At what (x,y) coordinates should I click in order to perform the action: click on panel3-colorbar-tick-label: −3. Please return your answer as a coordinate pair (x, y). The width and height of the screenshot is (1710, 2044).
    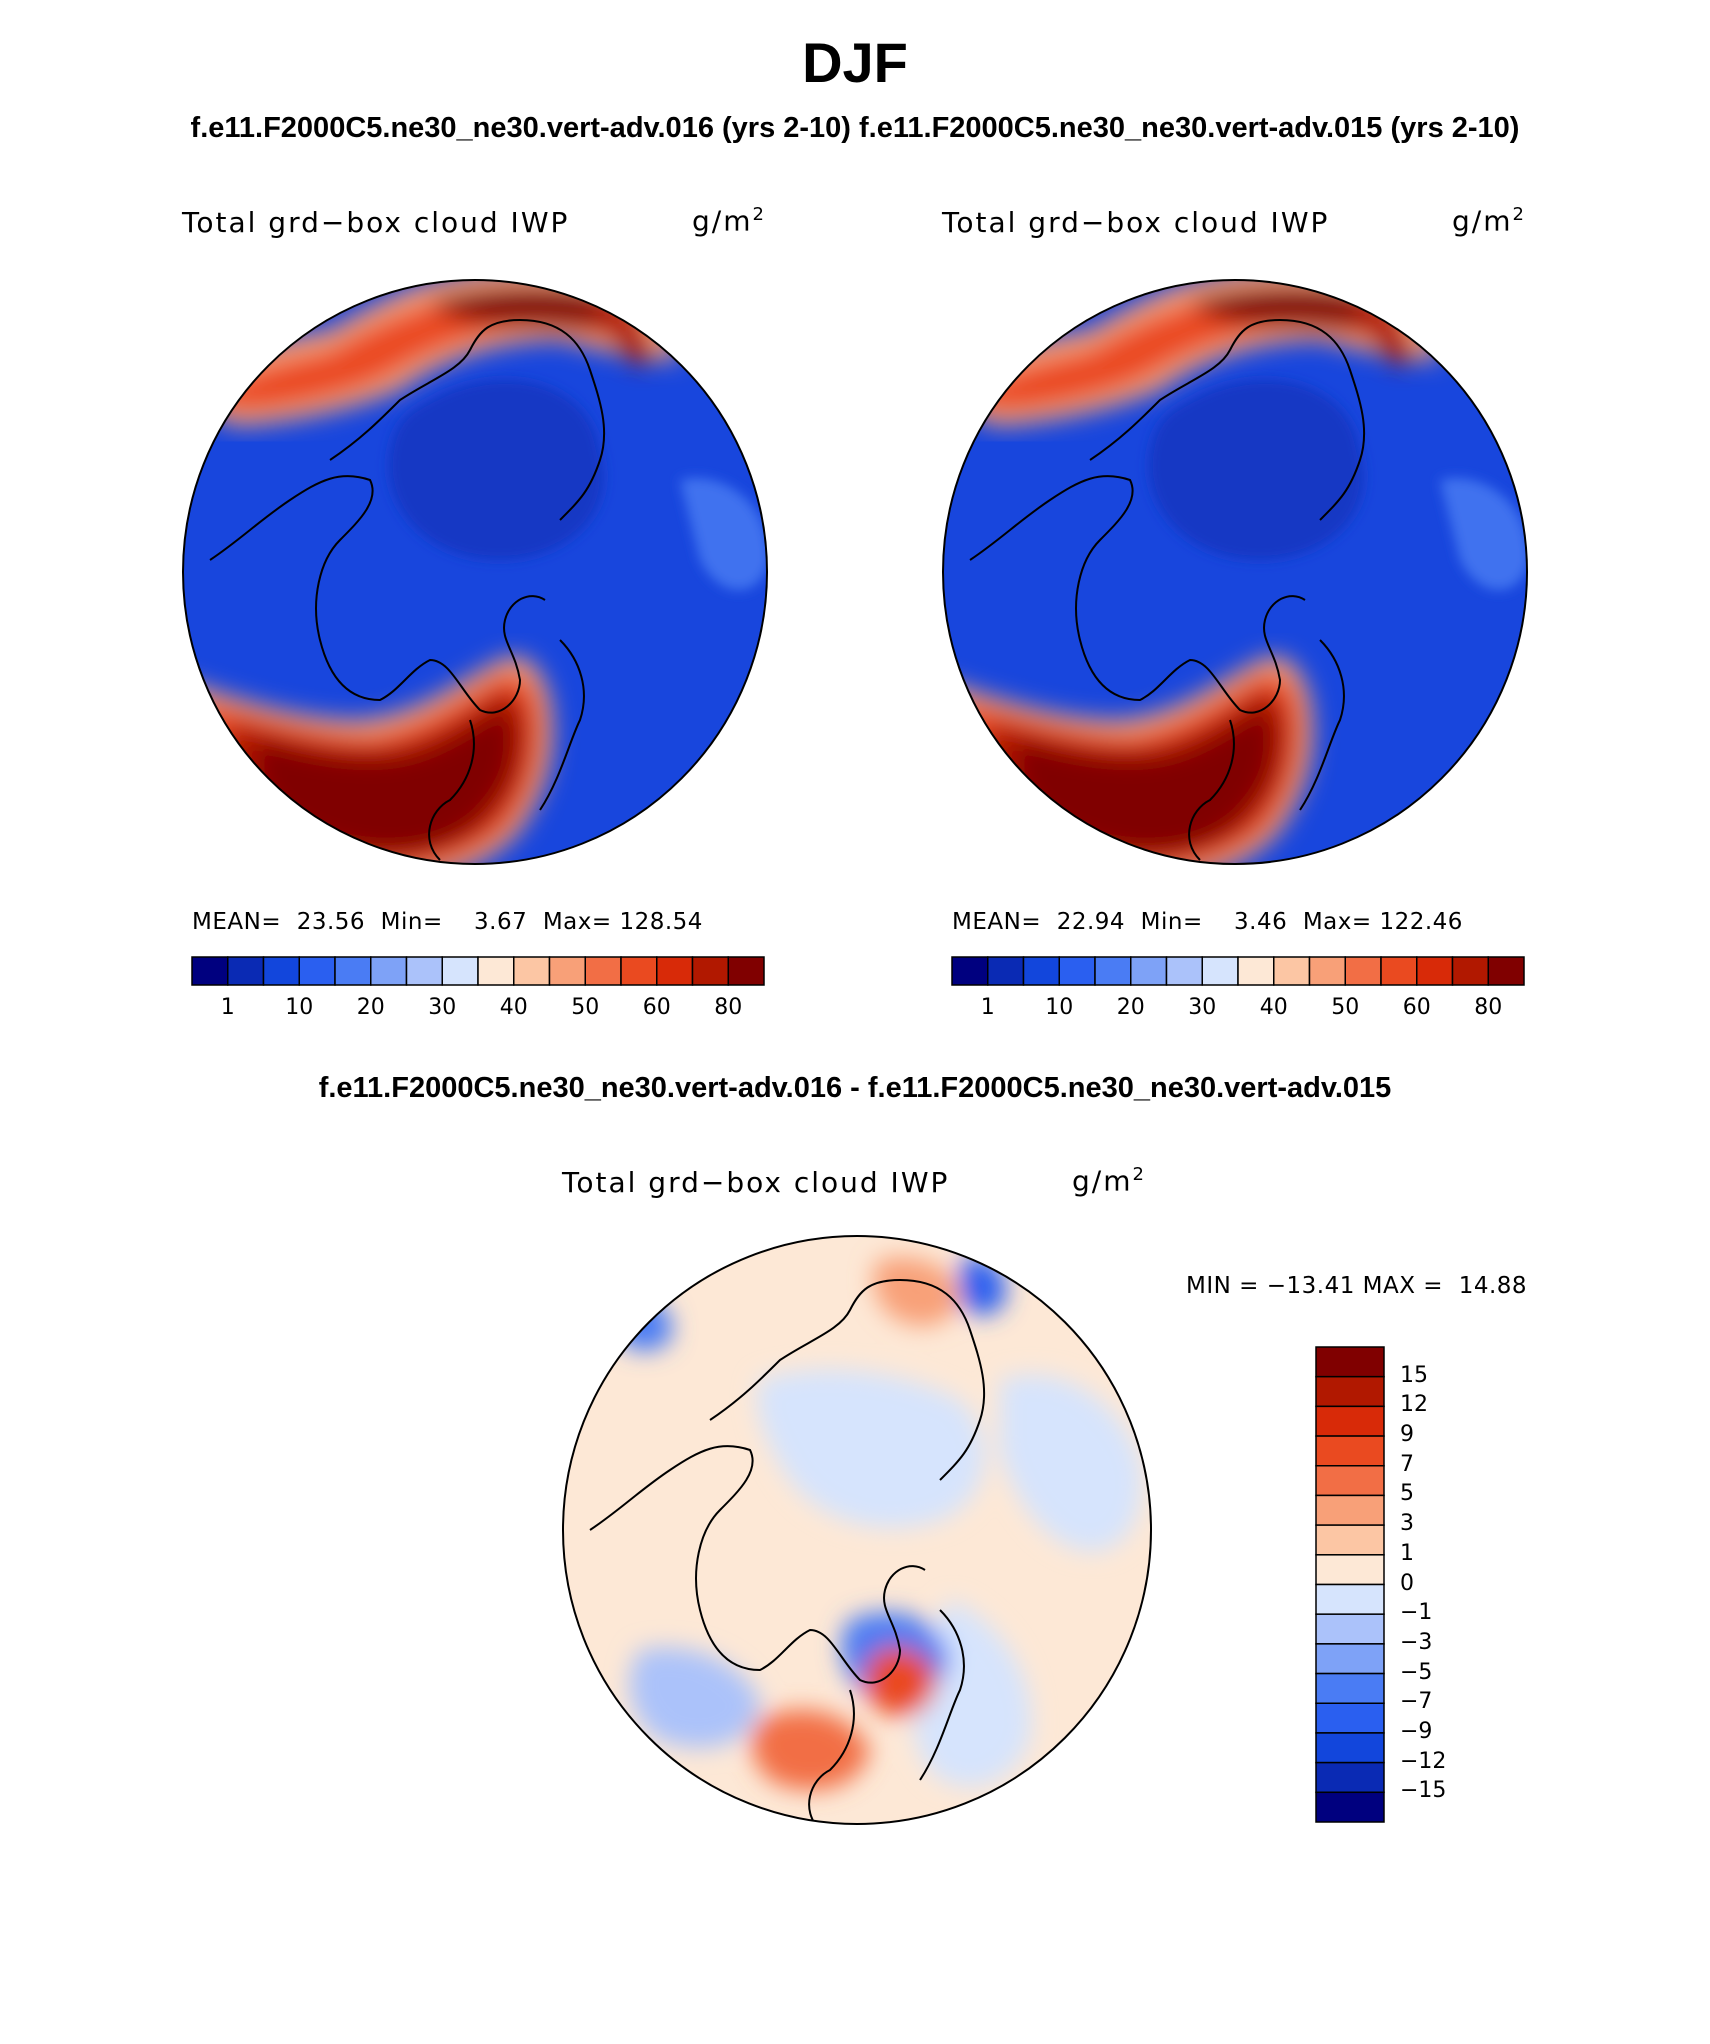
    Looking at the image, I should click on (1416, 1642).